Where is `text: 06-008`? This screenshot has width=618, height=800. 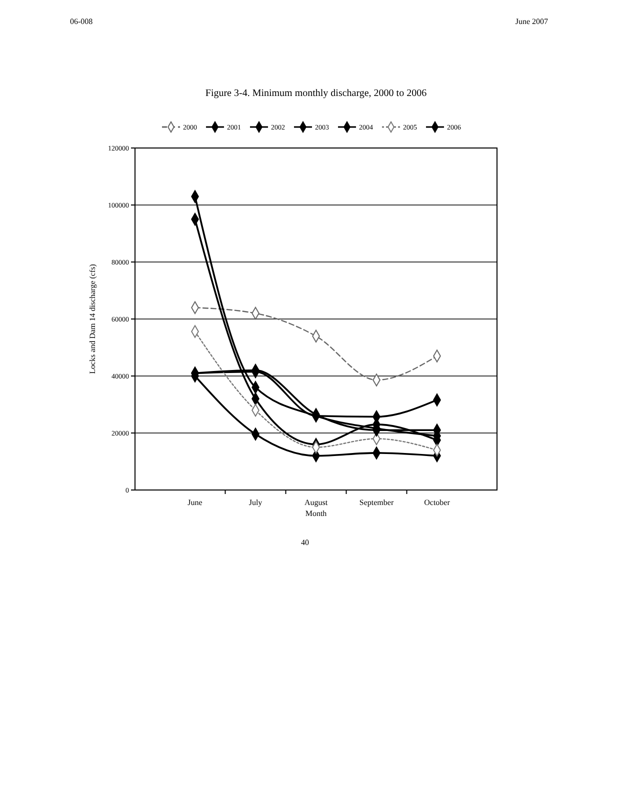
text: 06-008 is located at coordinates (81, 21).